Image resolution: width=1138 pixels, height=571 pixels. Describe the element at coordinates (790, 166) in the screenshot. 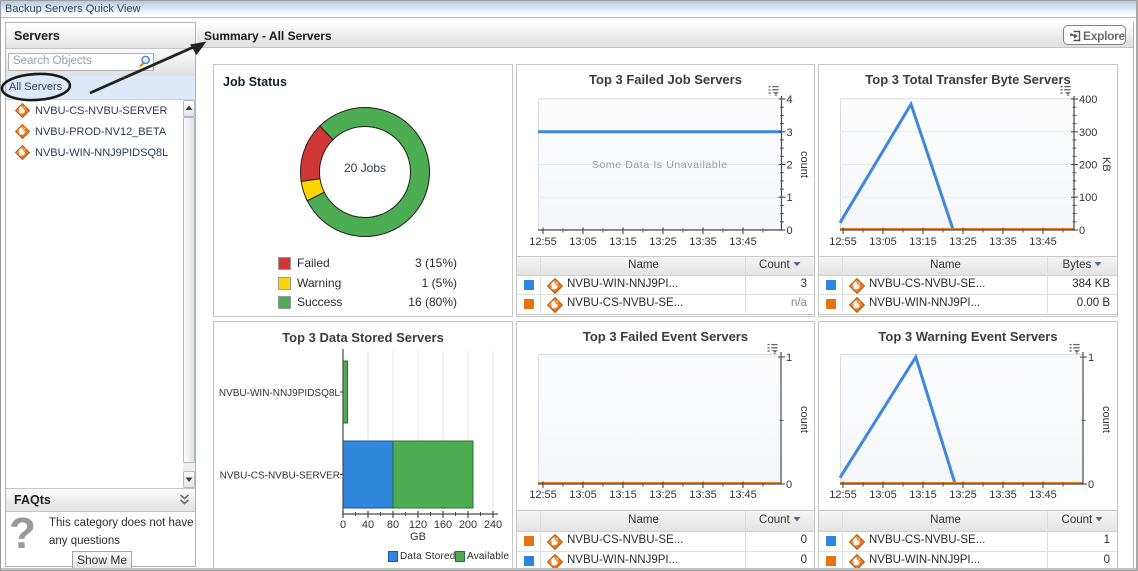

I see `svg-text: 2` at that location.